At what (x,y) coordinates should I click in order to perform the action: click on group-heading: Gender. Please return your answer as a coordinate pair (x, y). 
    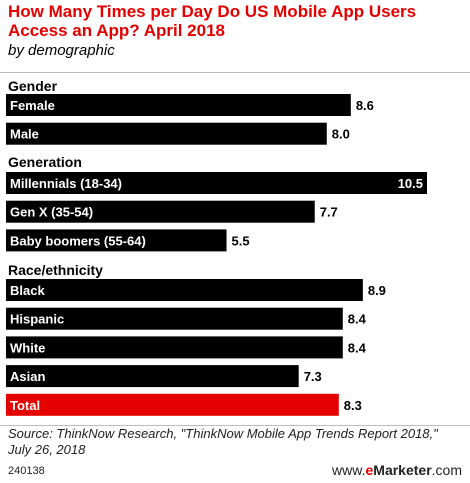
    Looking at the image, I should click on (33, 86).